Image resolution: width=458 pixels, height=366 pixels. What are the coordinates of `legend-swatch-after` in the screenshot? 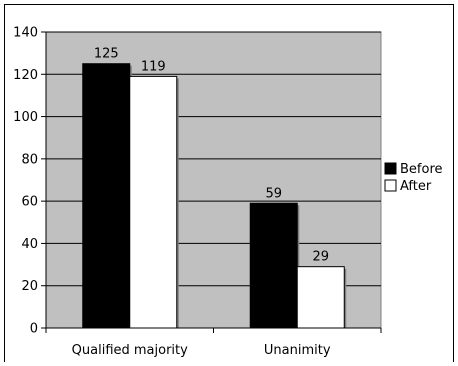 It's located at (390, 185).